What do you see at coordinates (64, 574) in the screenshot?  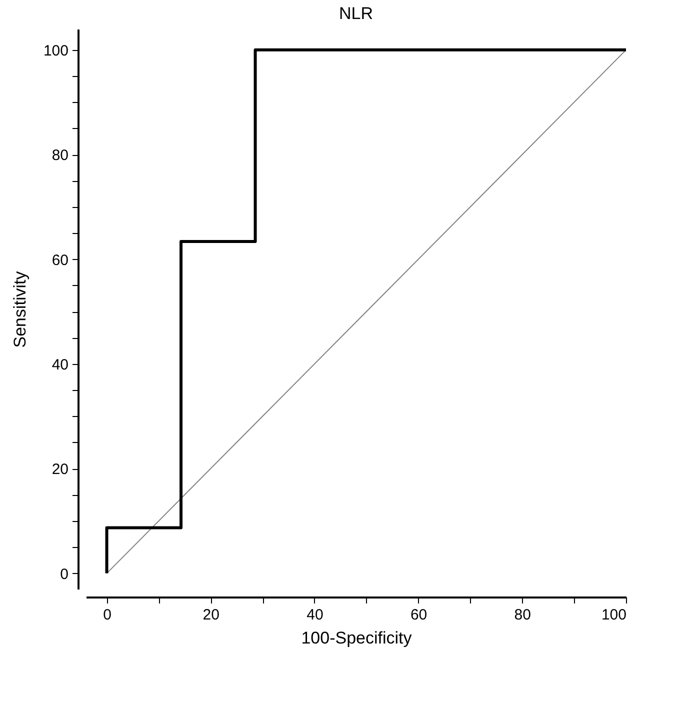 I see `y-tick-label: 0` at bounding box center [64, 574].